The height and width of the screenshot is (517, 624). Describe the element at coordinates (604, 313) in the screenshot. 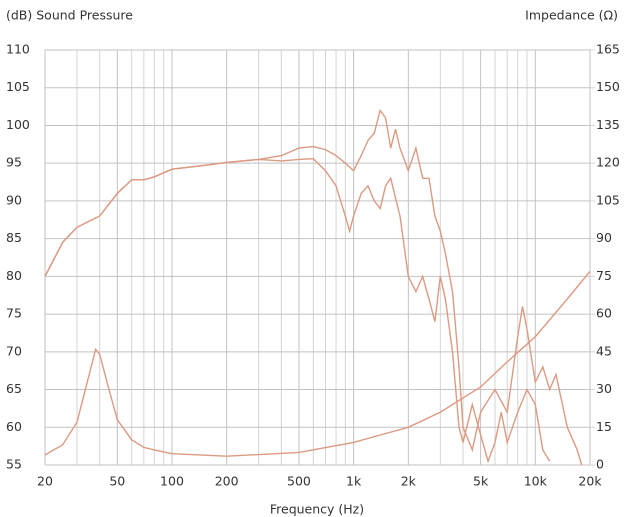

I see `y2-tick-label: 60` at that location.